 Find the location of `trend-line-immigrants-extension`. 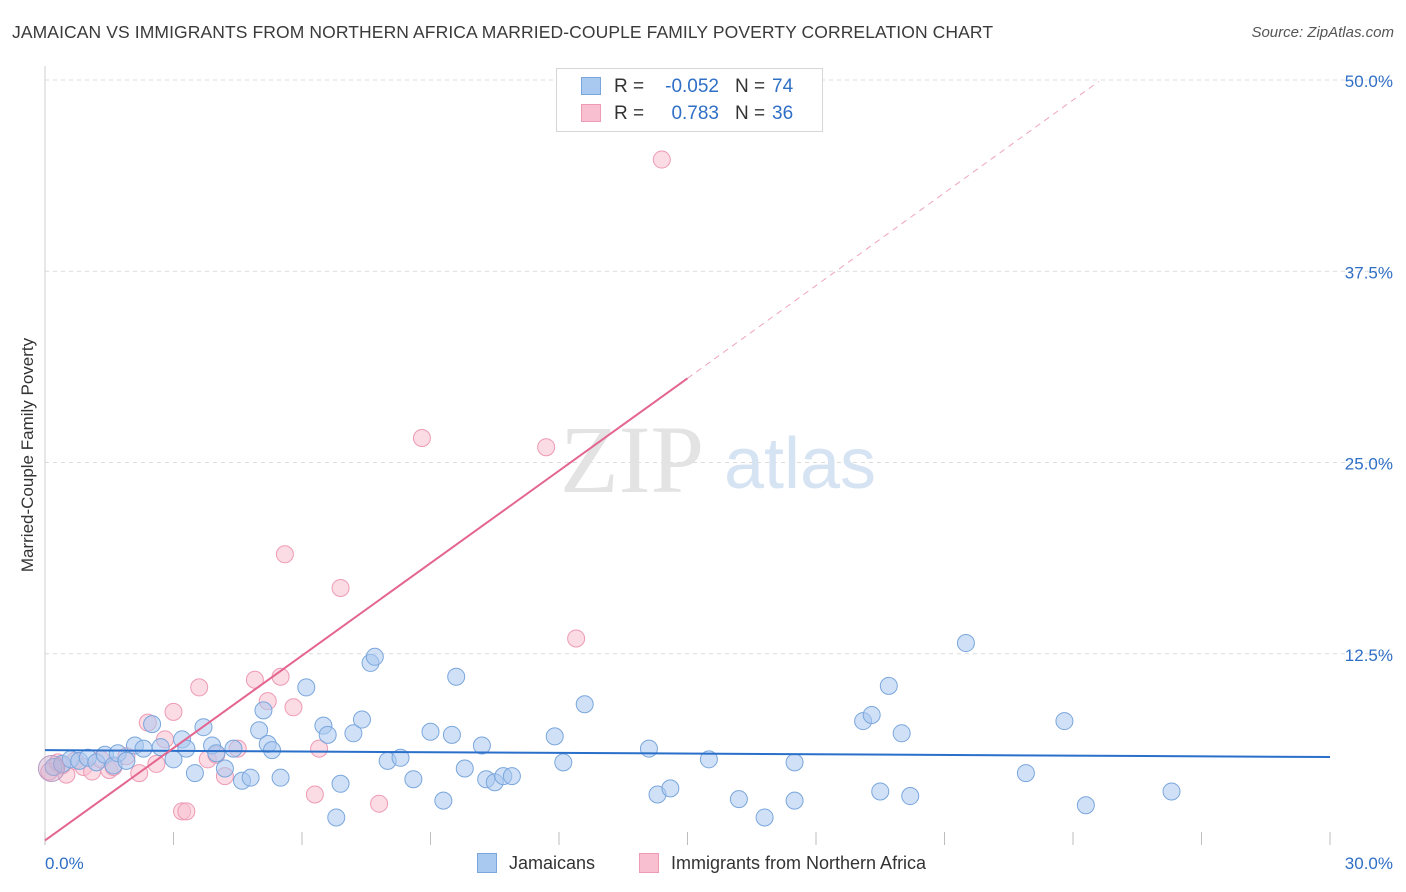

trend-line-immigrants-extension is located at coordinates (893, 230).